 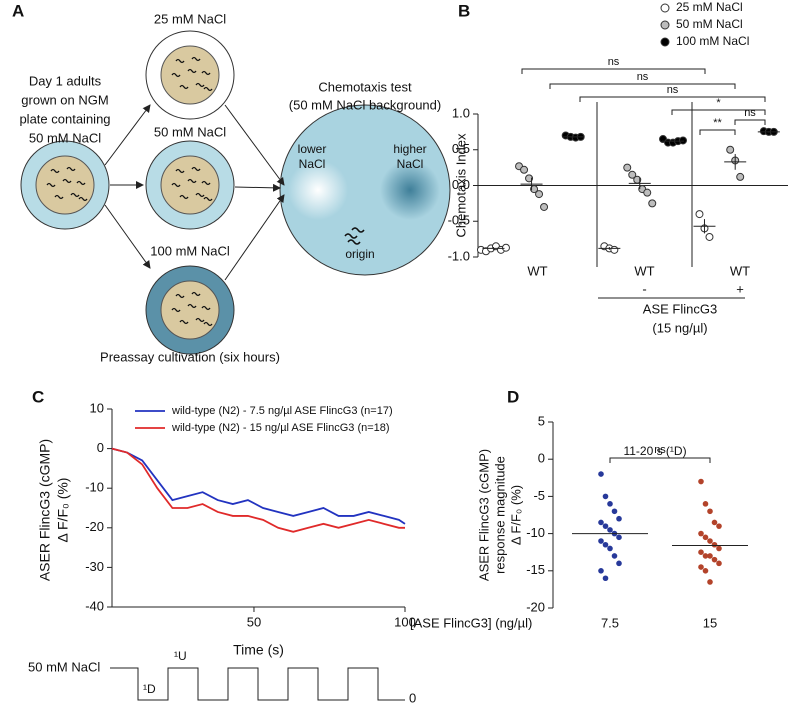 I want to click on y-tick-label: -10, so click(x=94, y=487).